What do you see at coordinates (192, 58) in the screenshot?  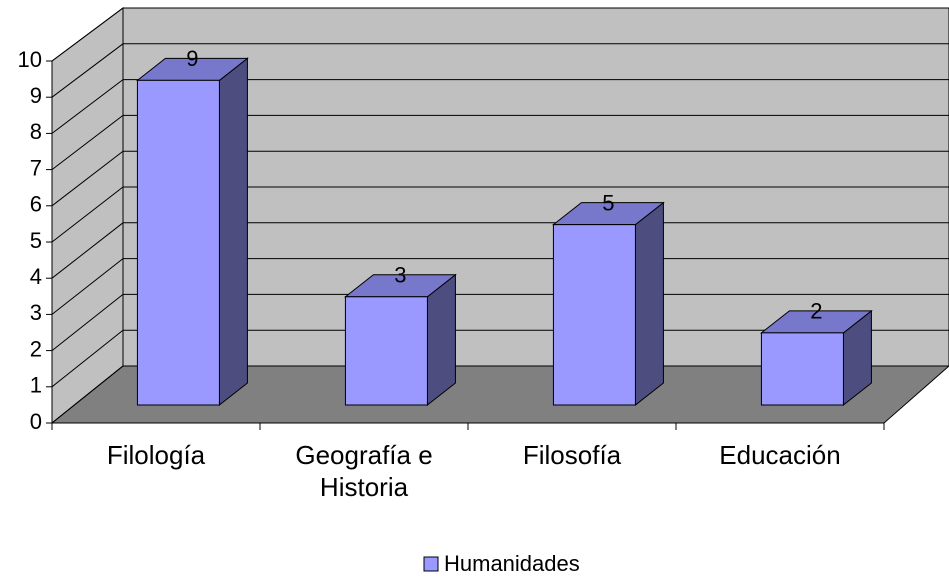 I see `value-label: 9` at bounding box center [192, 58].